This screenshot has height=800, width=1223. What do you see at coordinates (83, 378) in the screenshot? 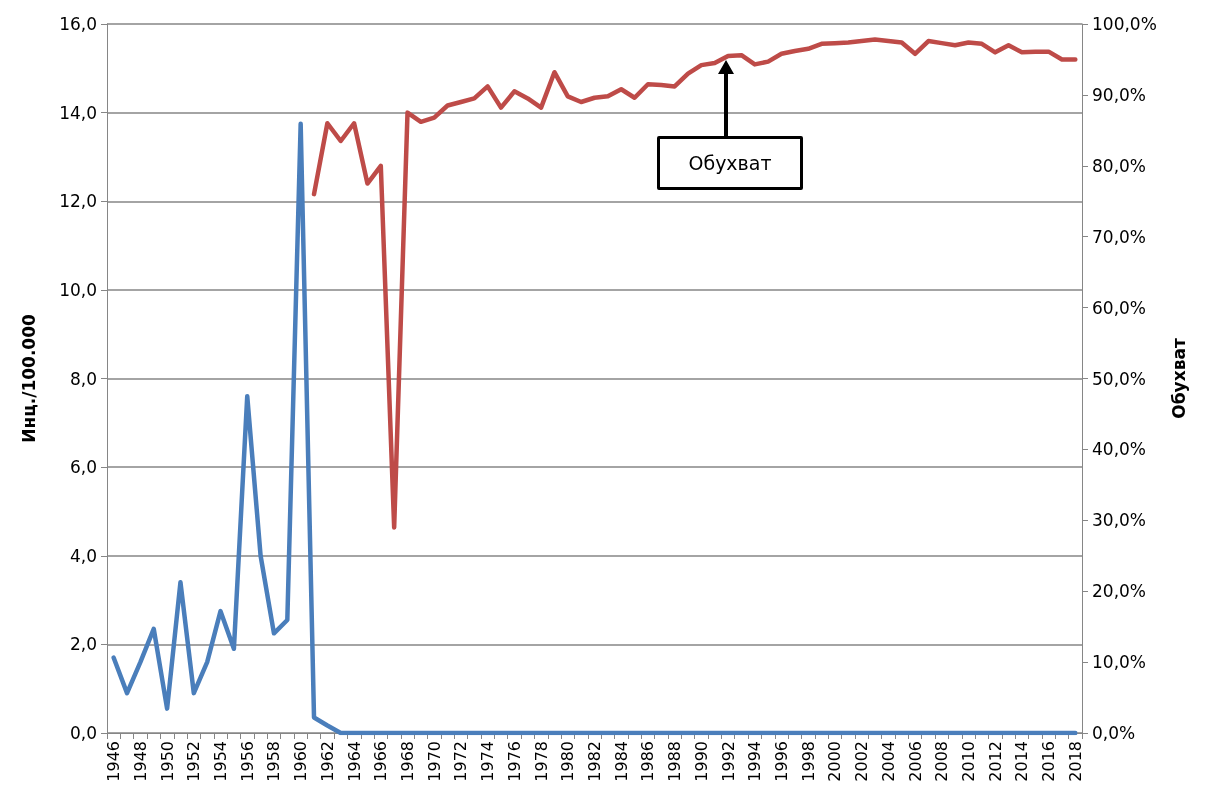
I see `y-tick-label: 8,0` at bounding box center [83, 378].